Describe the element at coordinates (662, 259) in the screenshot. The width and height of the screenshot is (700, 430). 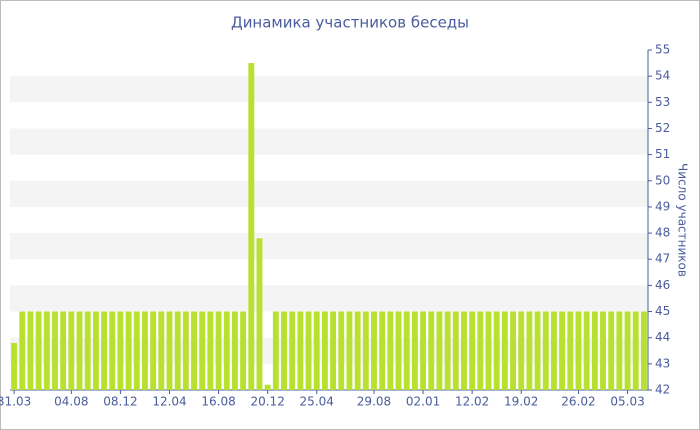
I see `y-tick-label: 47` at that location.